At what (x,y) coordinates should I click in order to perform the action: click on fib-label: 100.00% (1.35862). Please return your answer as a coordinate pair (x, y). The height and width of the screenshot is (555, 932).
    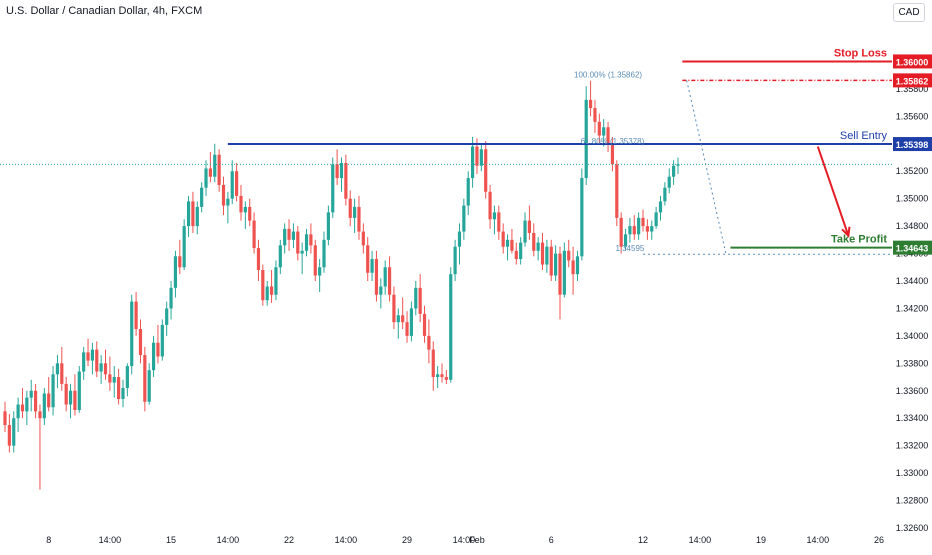
    Looking at the image, I should click on (608, 74).